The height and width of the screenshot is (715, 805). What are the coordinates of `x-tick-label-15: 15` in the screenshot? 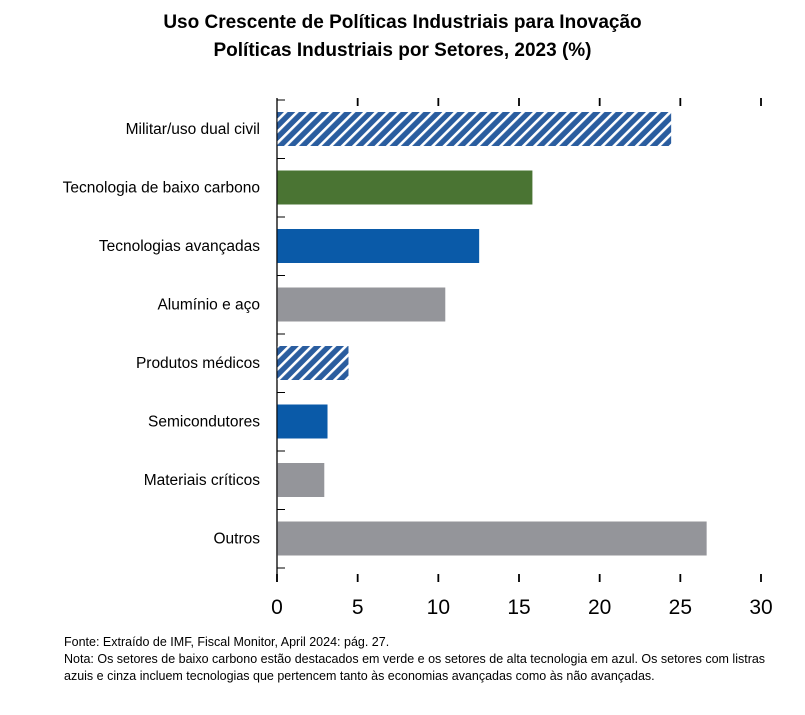 It's located at (518, 607).